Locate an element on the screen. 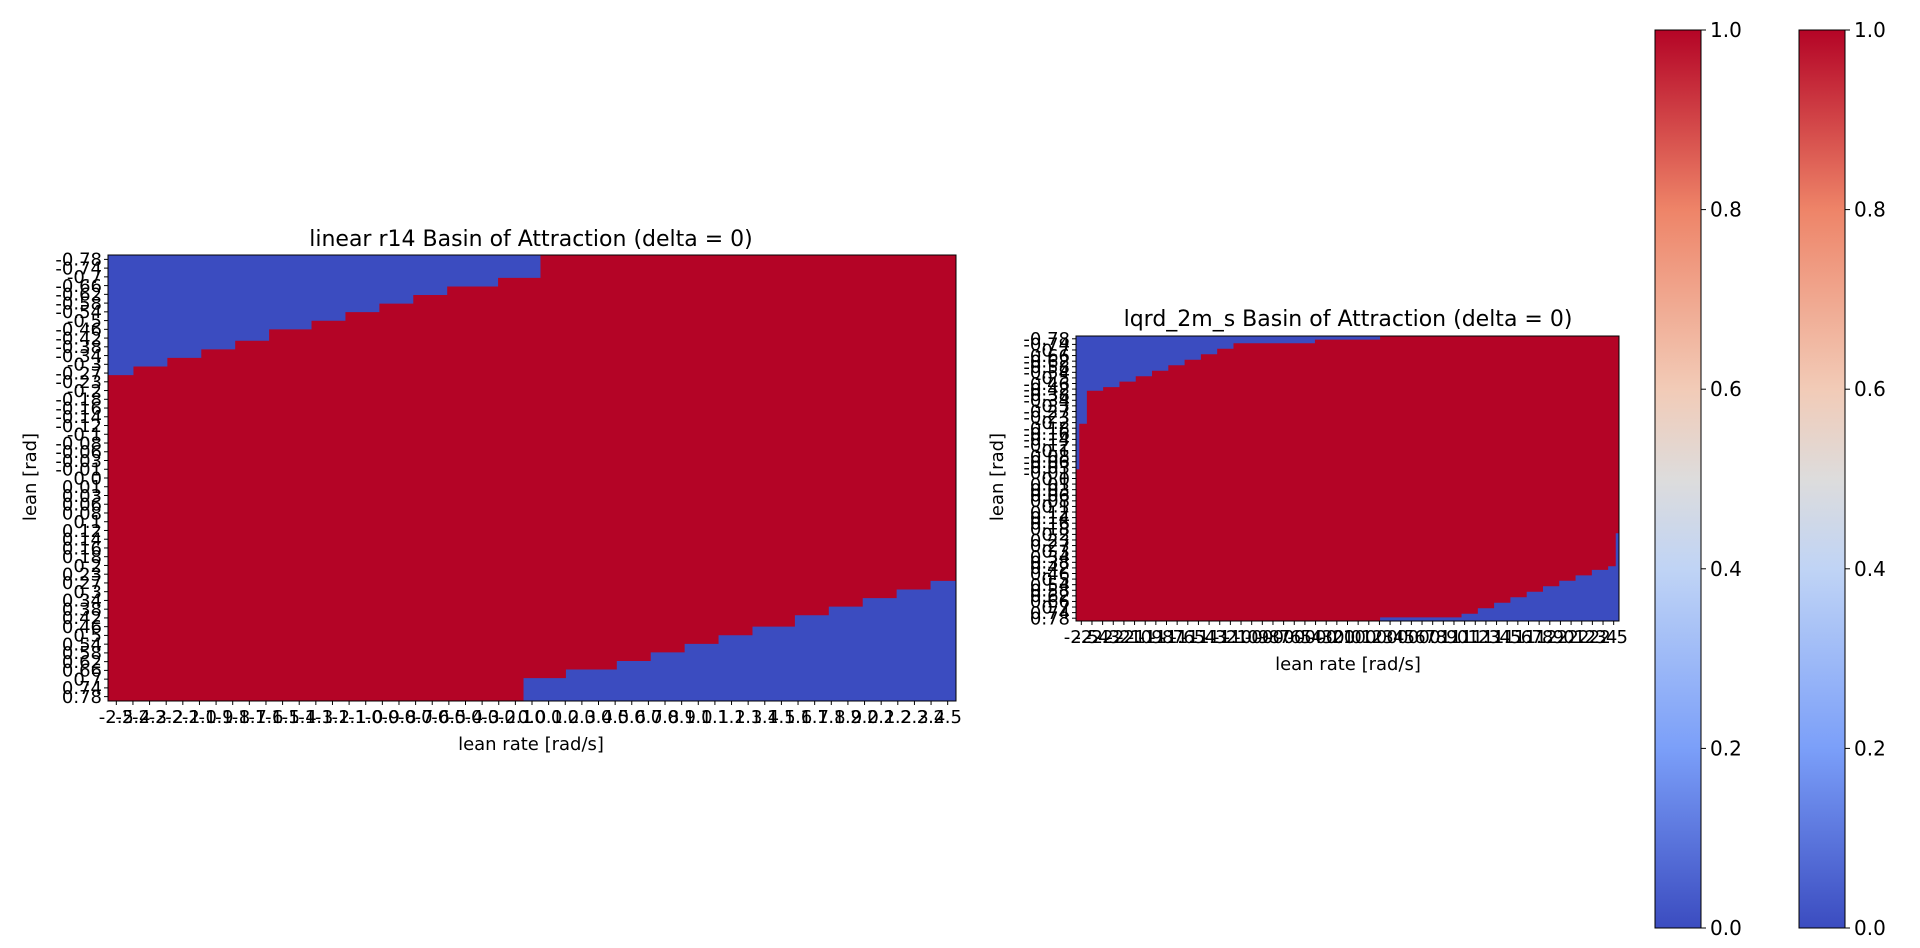 This screenshot has height=948, width=1920. colorbar-tick-label: 0.6 is located at coordinates (1726, 389).